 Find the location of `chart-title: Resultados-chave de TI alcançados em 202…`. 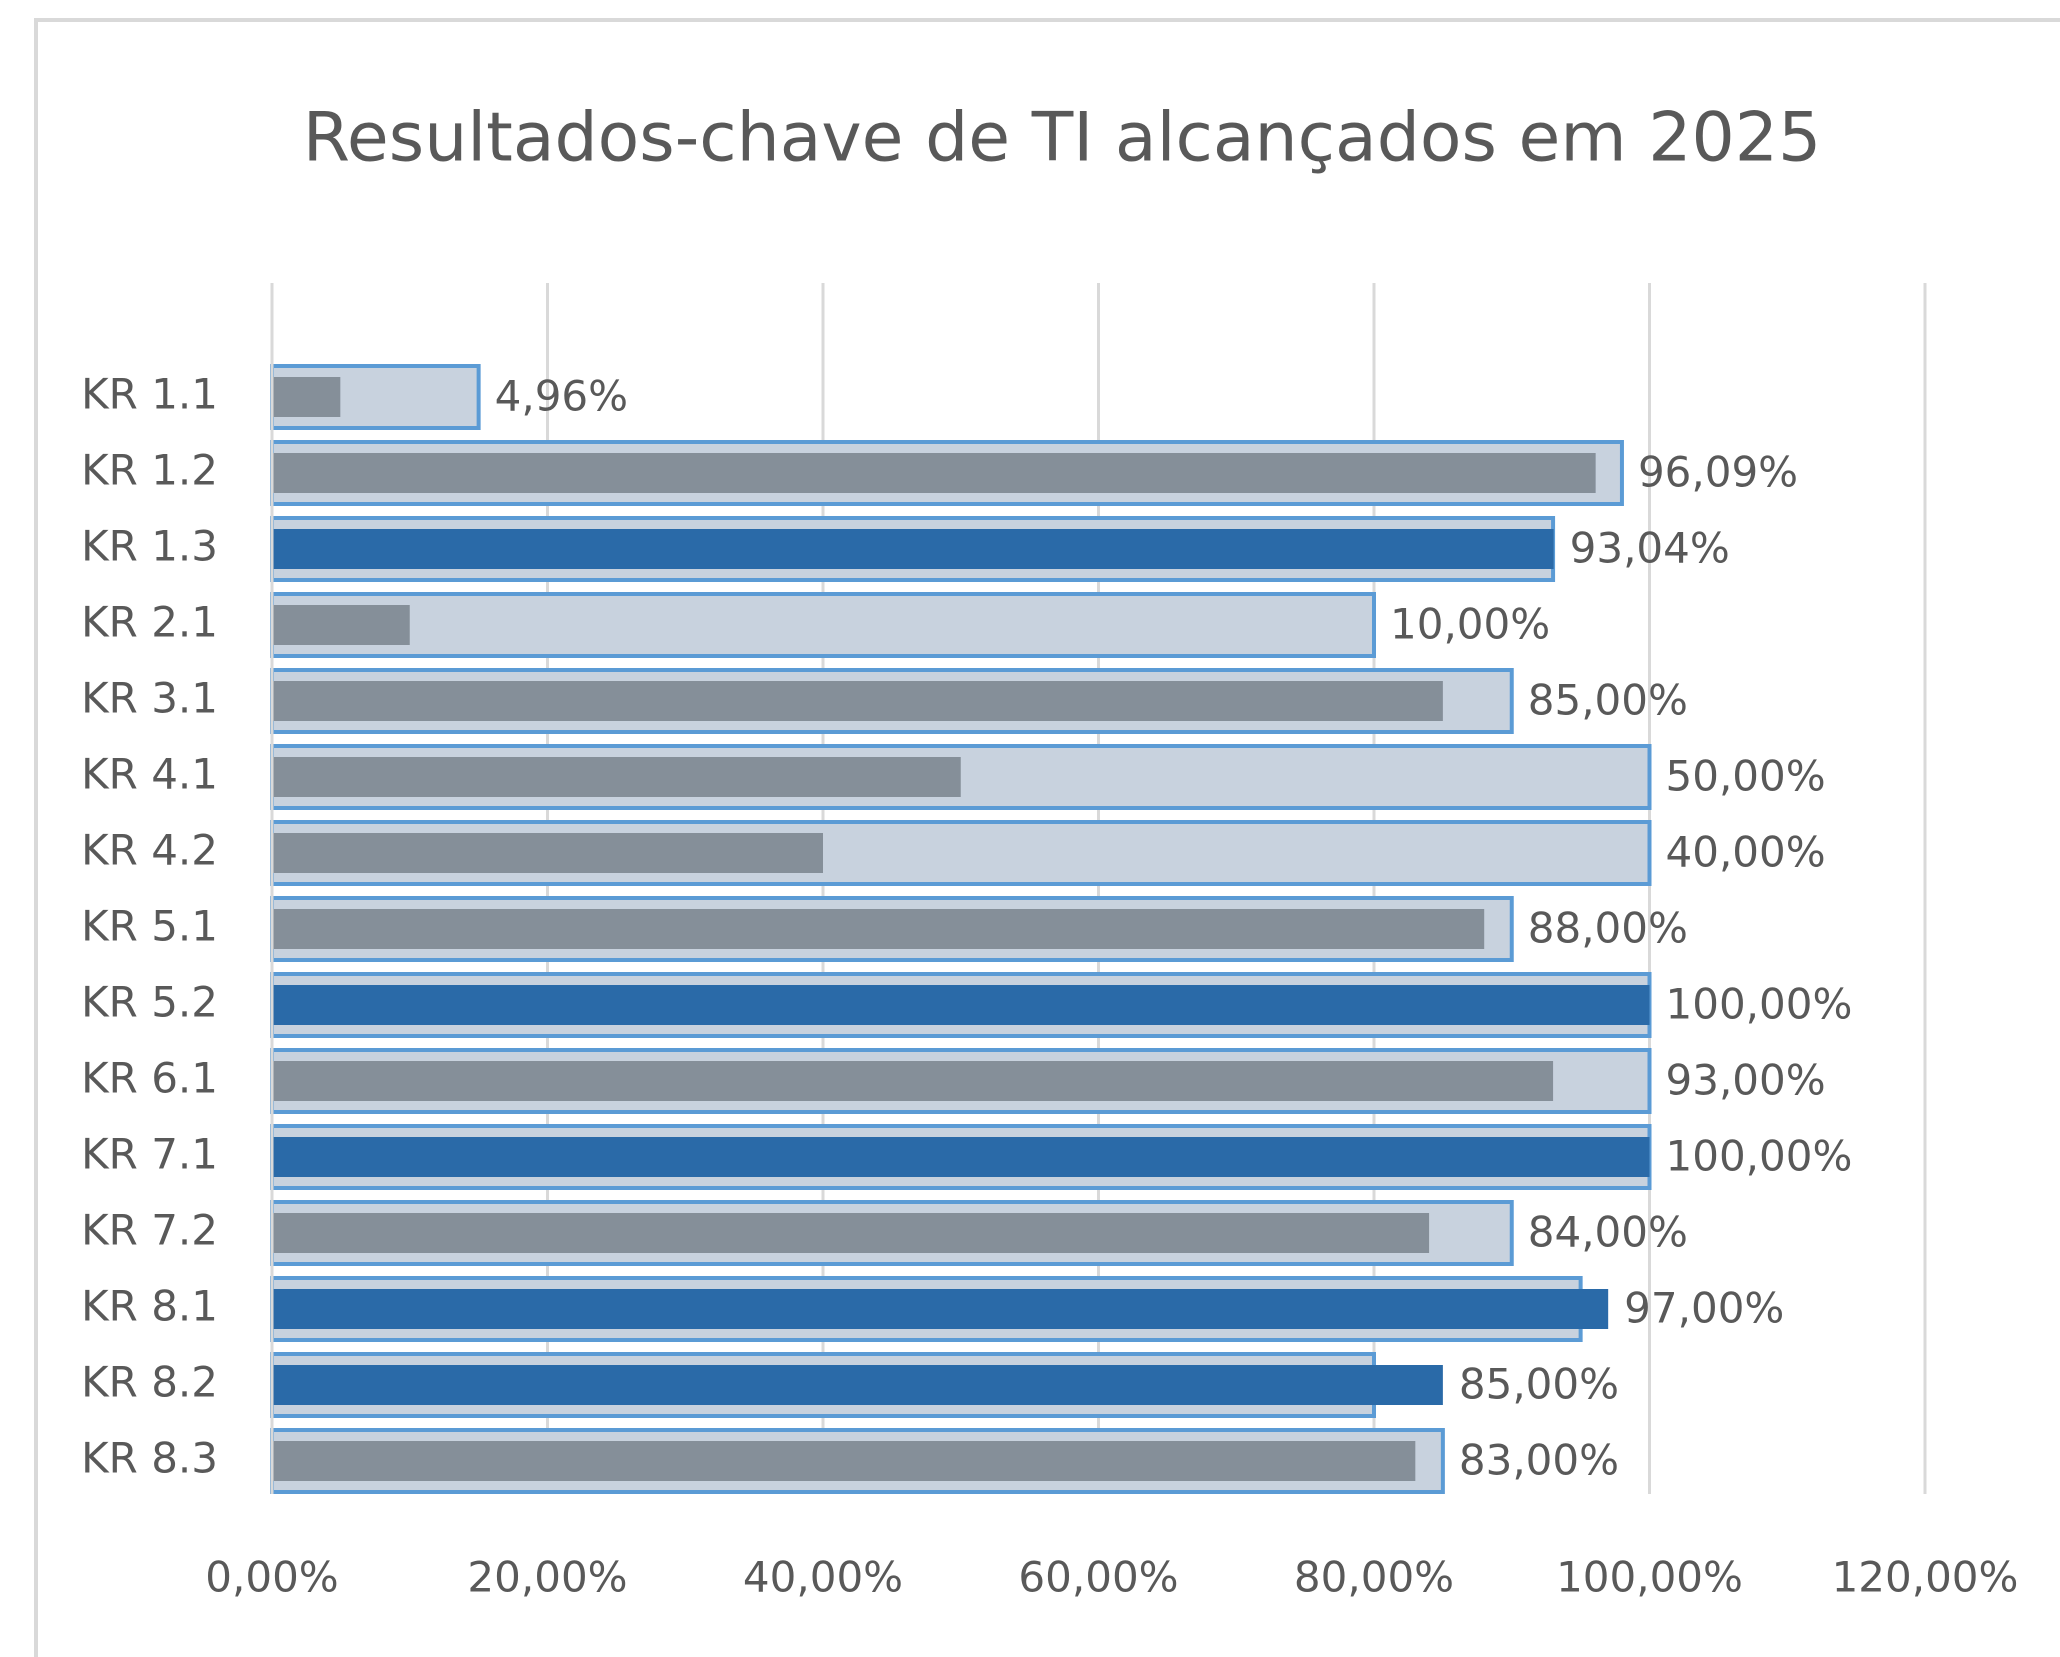

chart-title: Resultados-chave de TI alcançados em 202… is located at coordinates (1062, 138).